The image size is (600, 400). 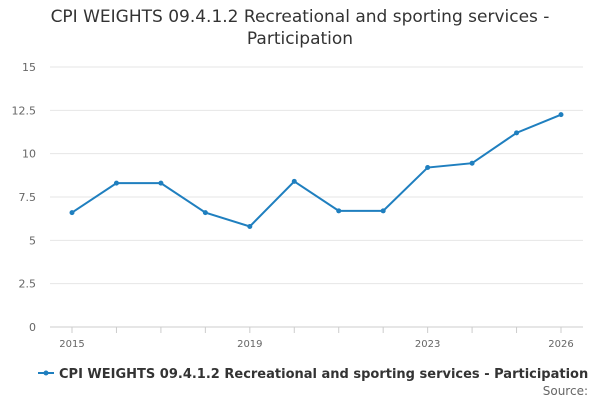 What do you see at coordinates (427, 344) in the screenshot?
I see `x-tick-label: 2023` at bounding box center [427, 344].